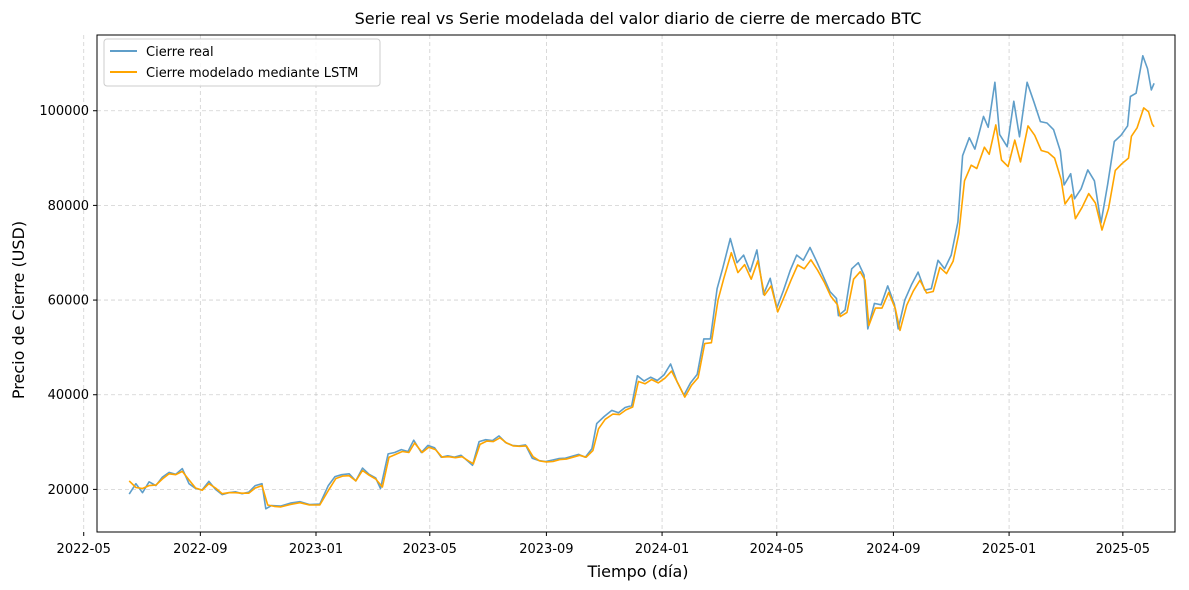 This screenshot has width=1189, height=590. What do you see at coordinates (68, 490) in the screenshot?
I see `y-tick-label: 20000` at bounding box center [68, 490].